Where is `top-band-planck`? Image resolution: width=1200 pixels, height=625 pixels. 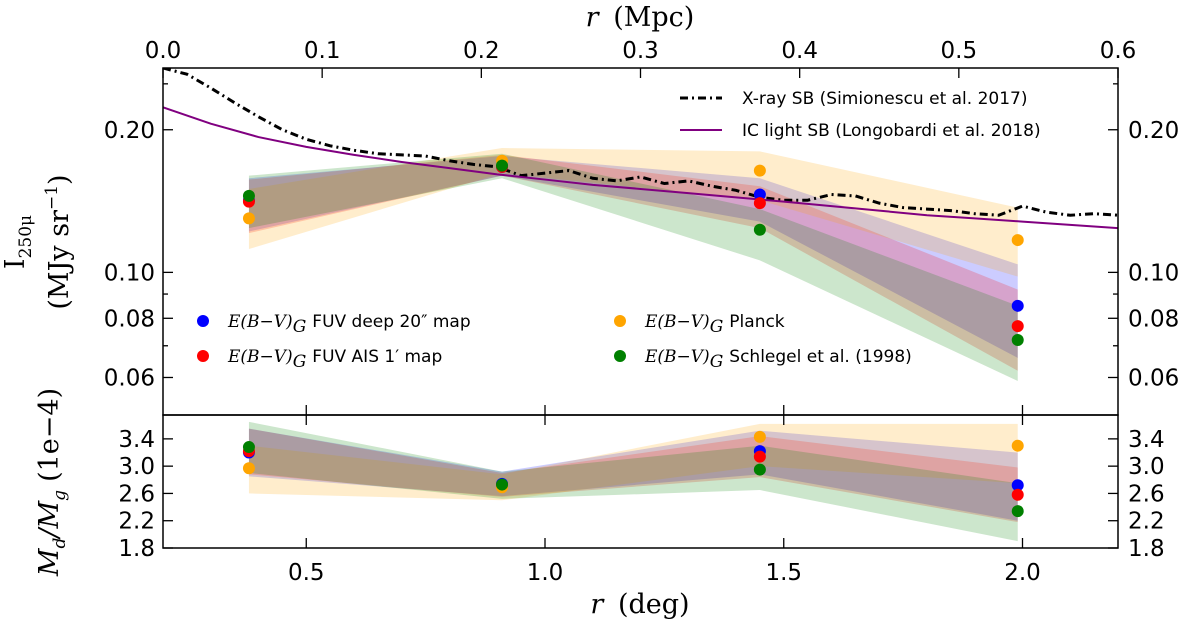
top-band-planck is located at coordinates (633, 212).